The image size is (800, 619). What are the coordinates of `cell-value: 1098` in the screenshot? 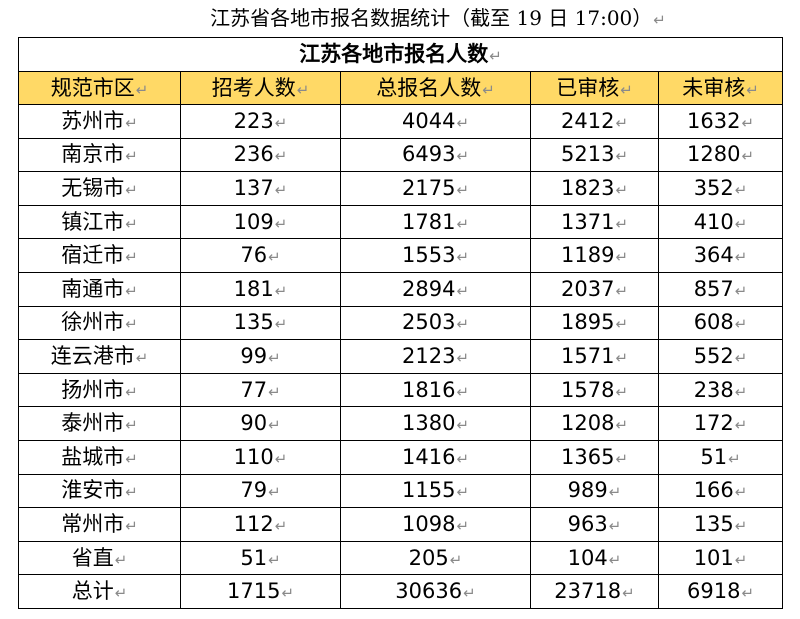 It's located at (428, 523).